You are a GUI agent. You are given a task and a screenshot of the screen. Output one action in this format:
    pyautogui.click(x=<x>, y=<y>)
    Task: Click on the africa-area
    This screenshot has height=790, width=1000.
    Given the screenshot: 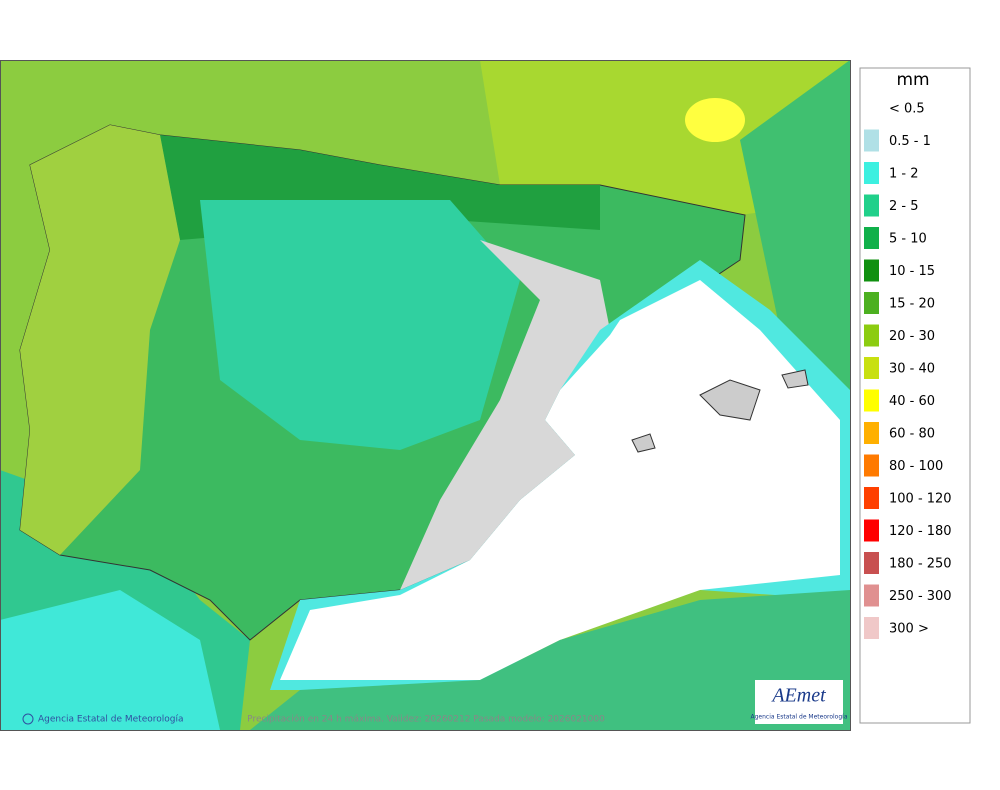 What is the action you would take?
    pyautogui.click(x=550, y=660)
    